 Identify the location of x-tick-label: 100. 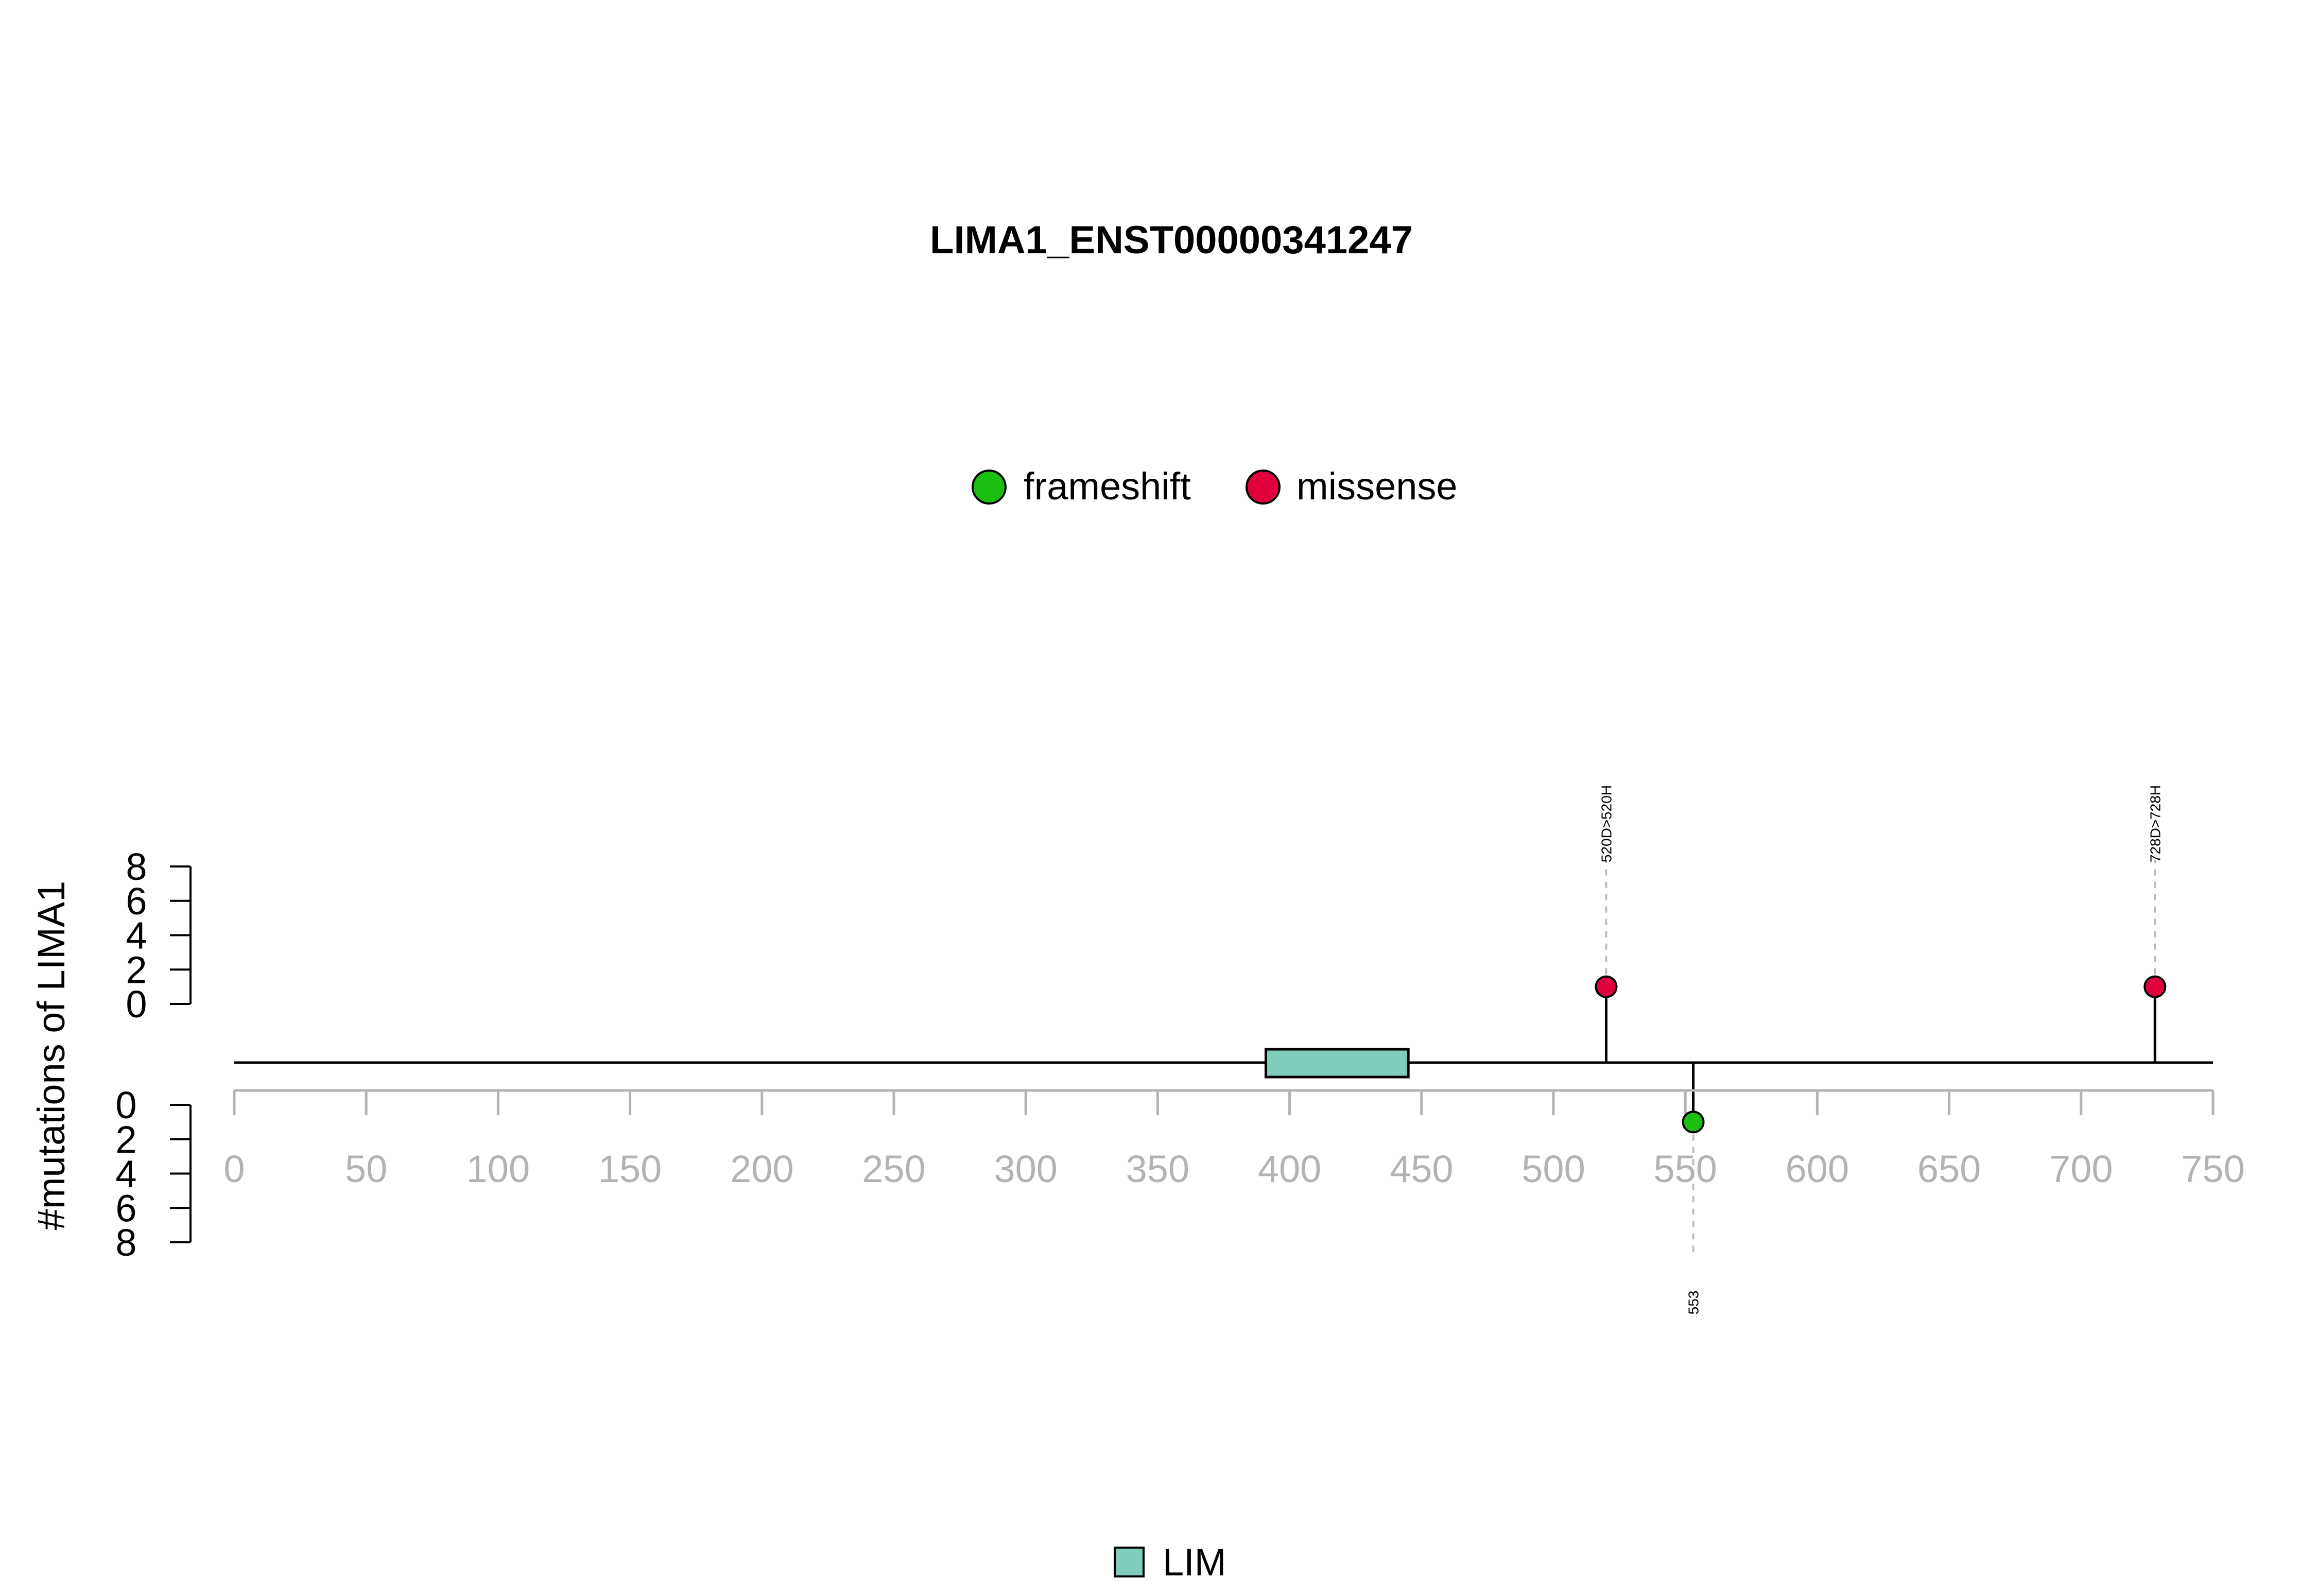
(498, 1169).